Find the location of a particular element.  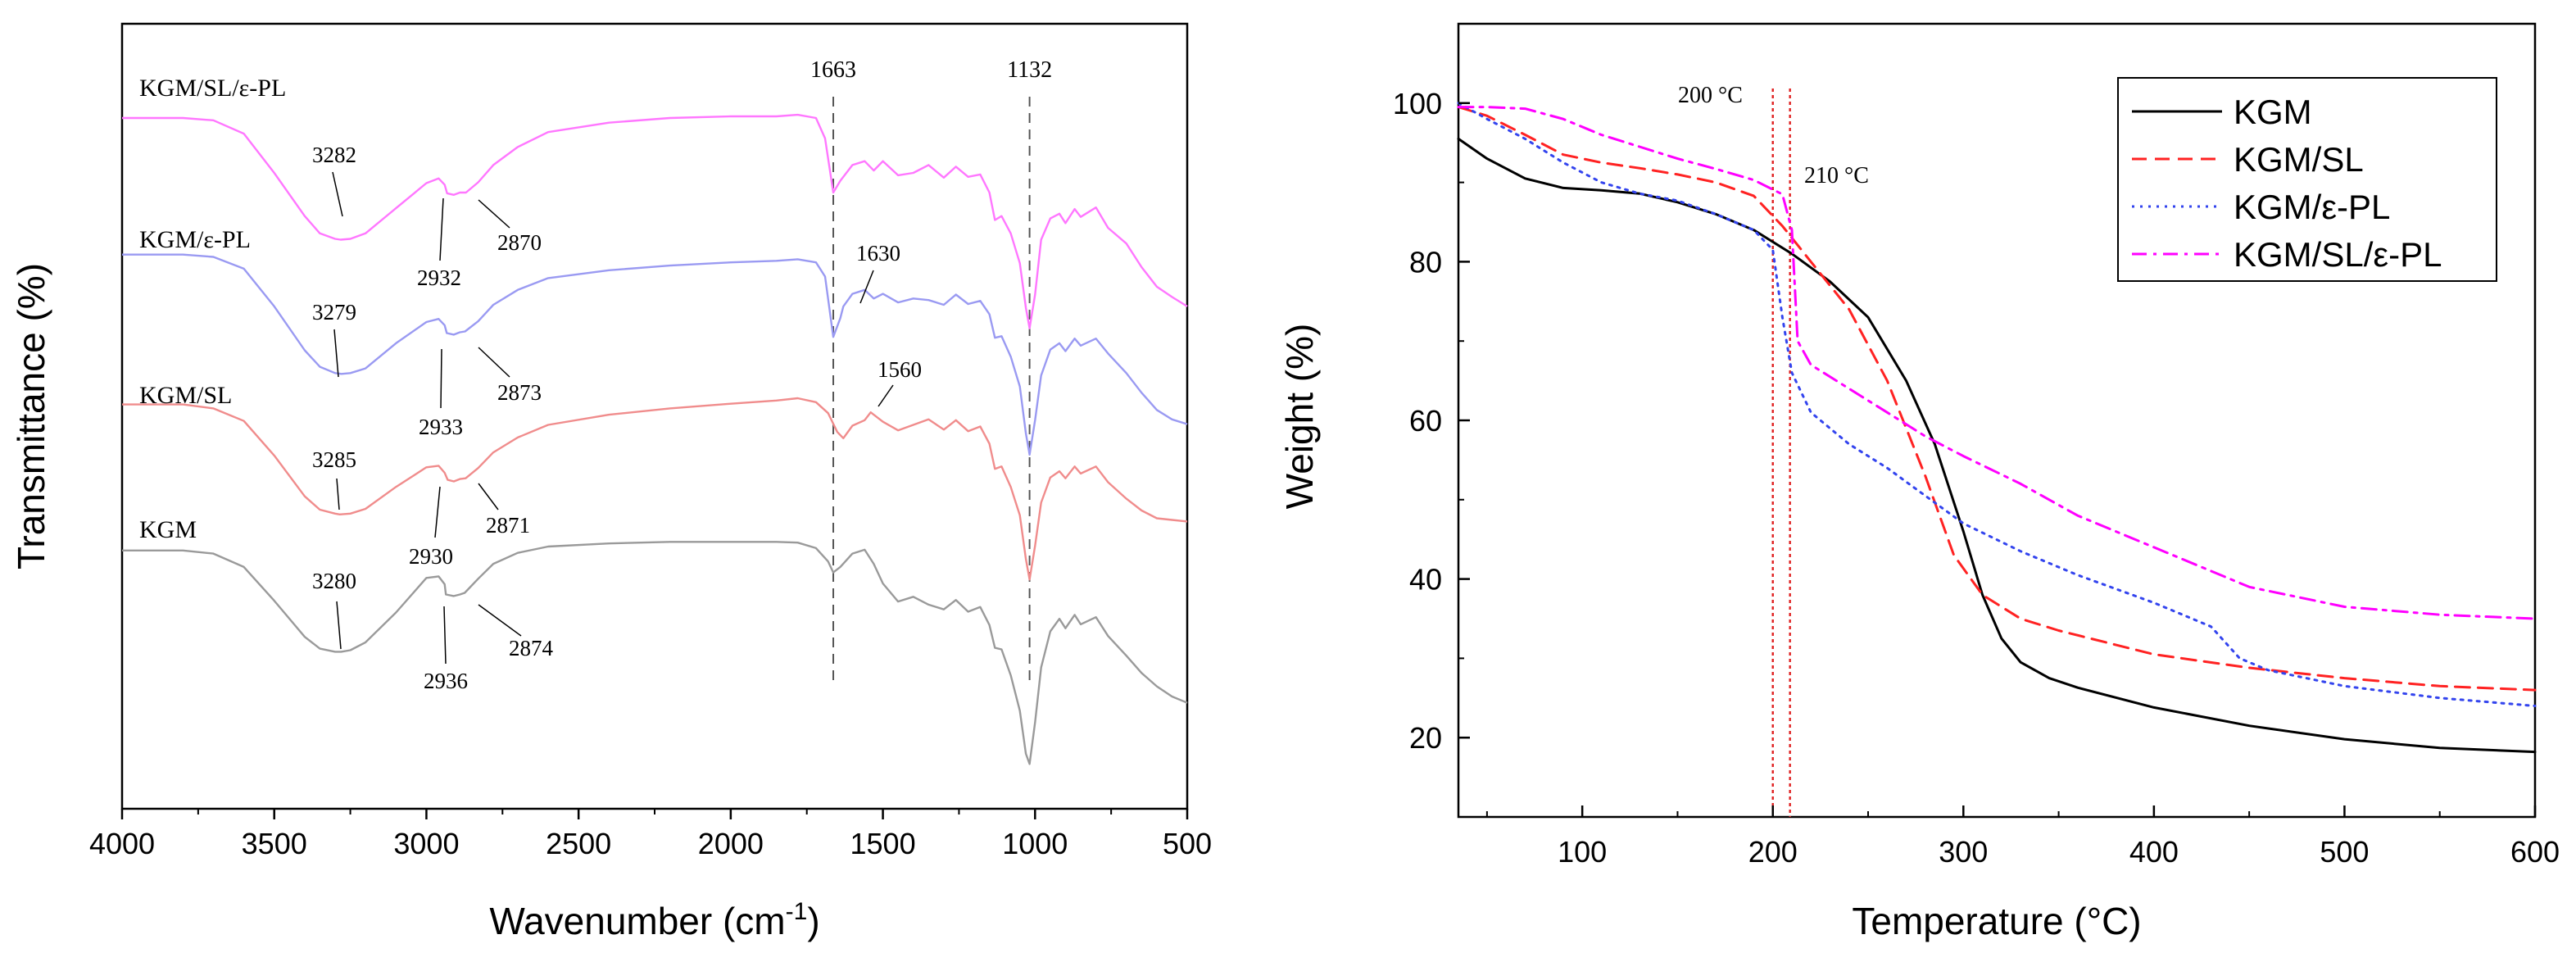

ftir-x-tick-label-2000: 2000 is located at coordinates (731, 843).